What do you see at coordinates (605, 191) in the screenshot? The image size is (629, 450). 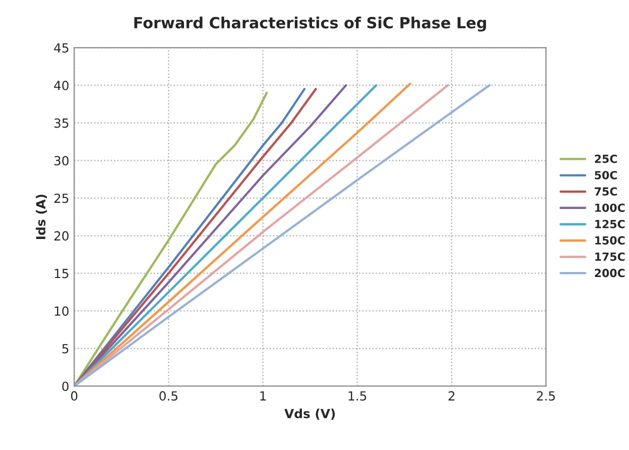 I see `legend-label: 75C` at bounding box center [605, 191].